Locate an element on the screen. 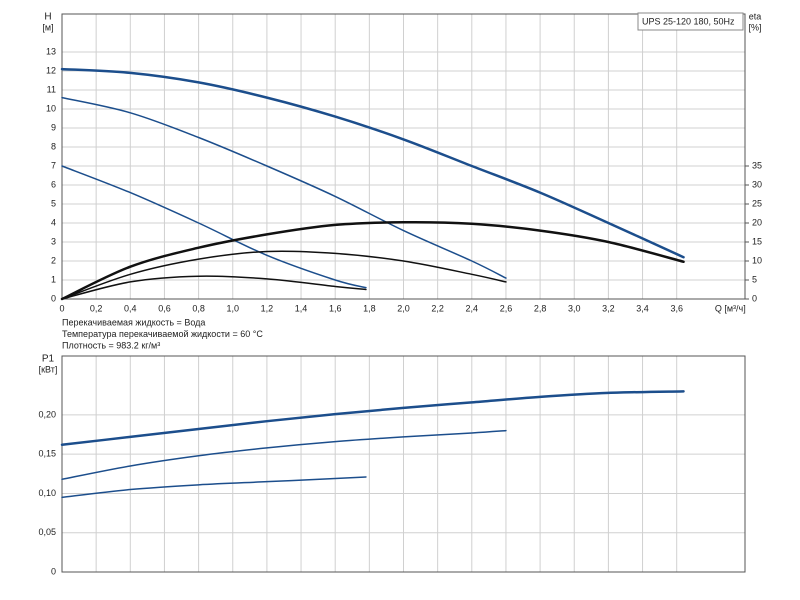  y-axis-unit: [кВт] is located at coordinates (48, 369).